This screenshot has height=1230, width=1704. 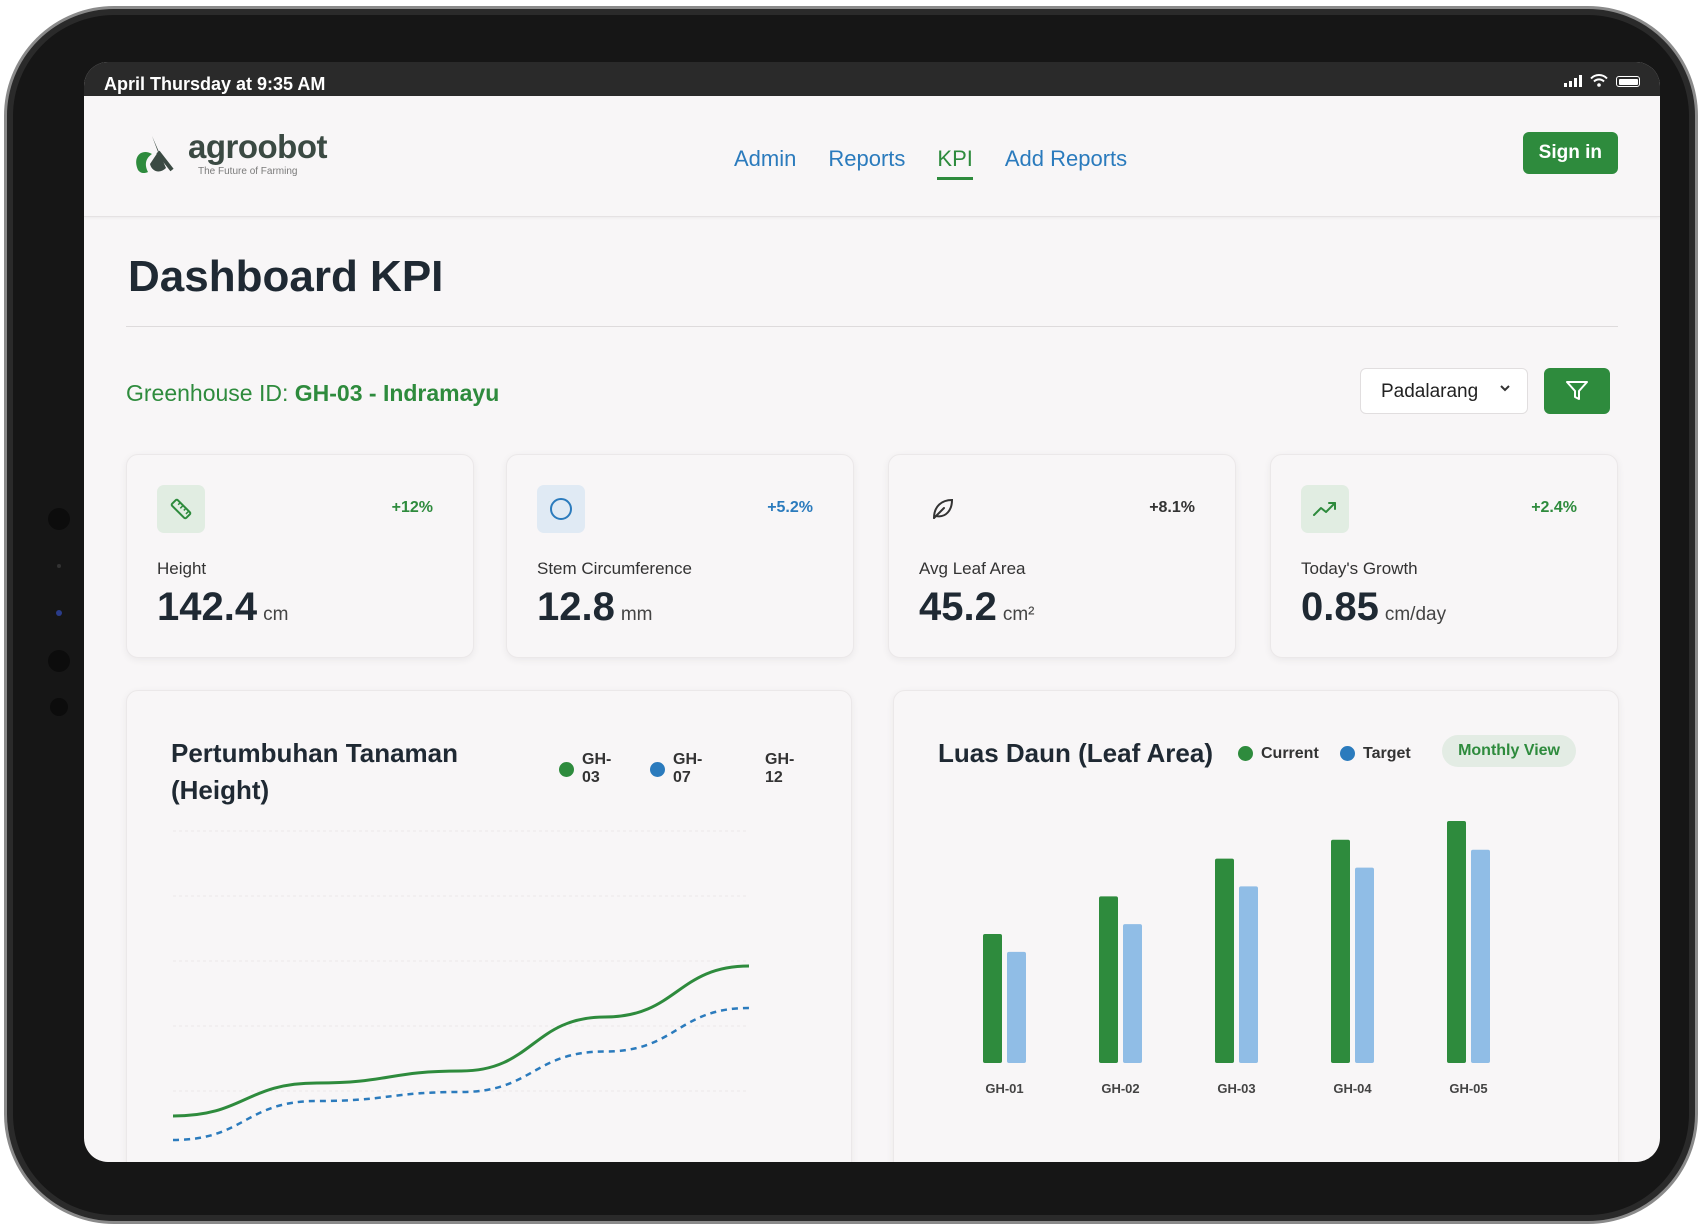 I want to click on brand-logo: agroobot The Future of Farming, so click(x=229, y=153).